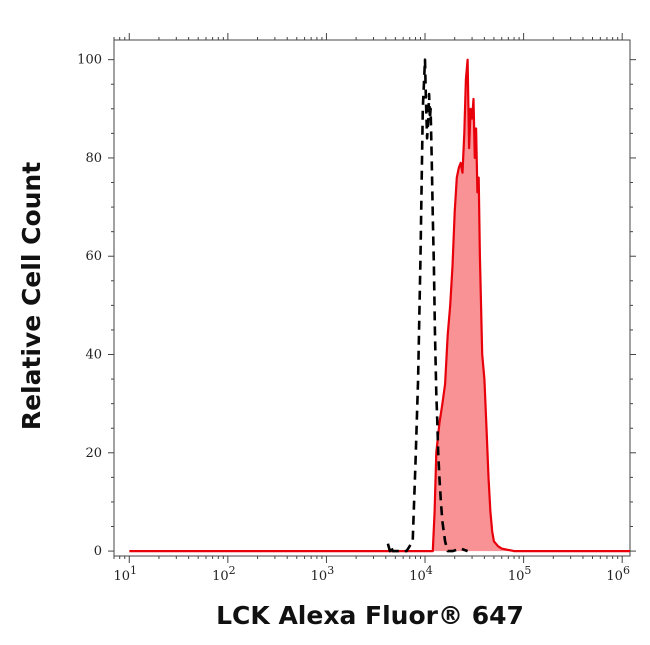 This screenshot has width=650, height=645. I want to click on x-tick-label: 10⁴, so click(421, 574).